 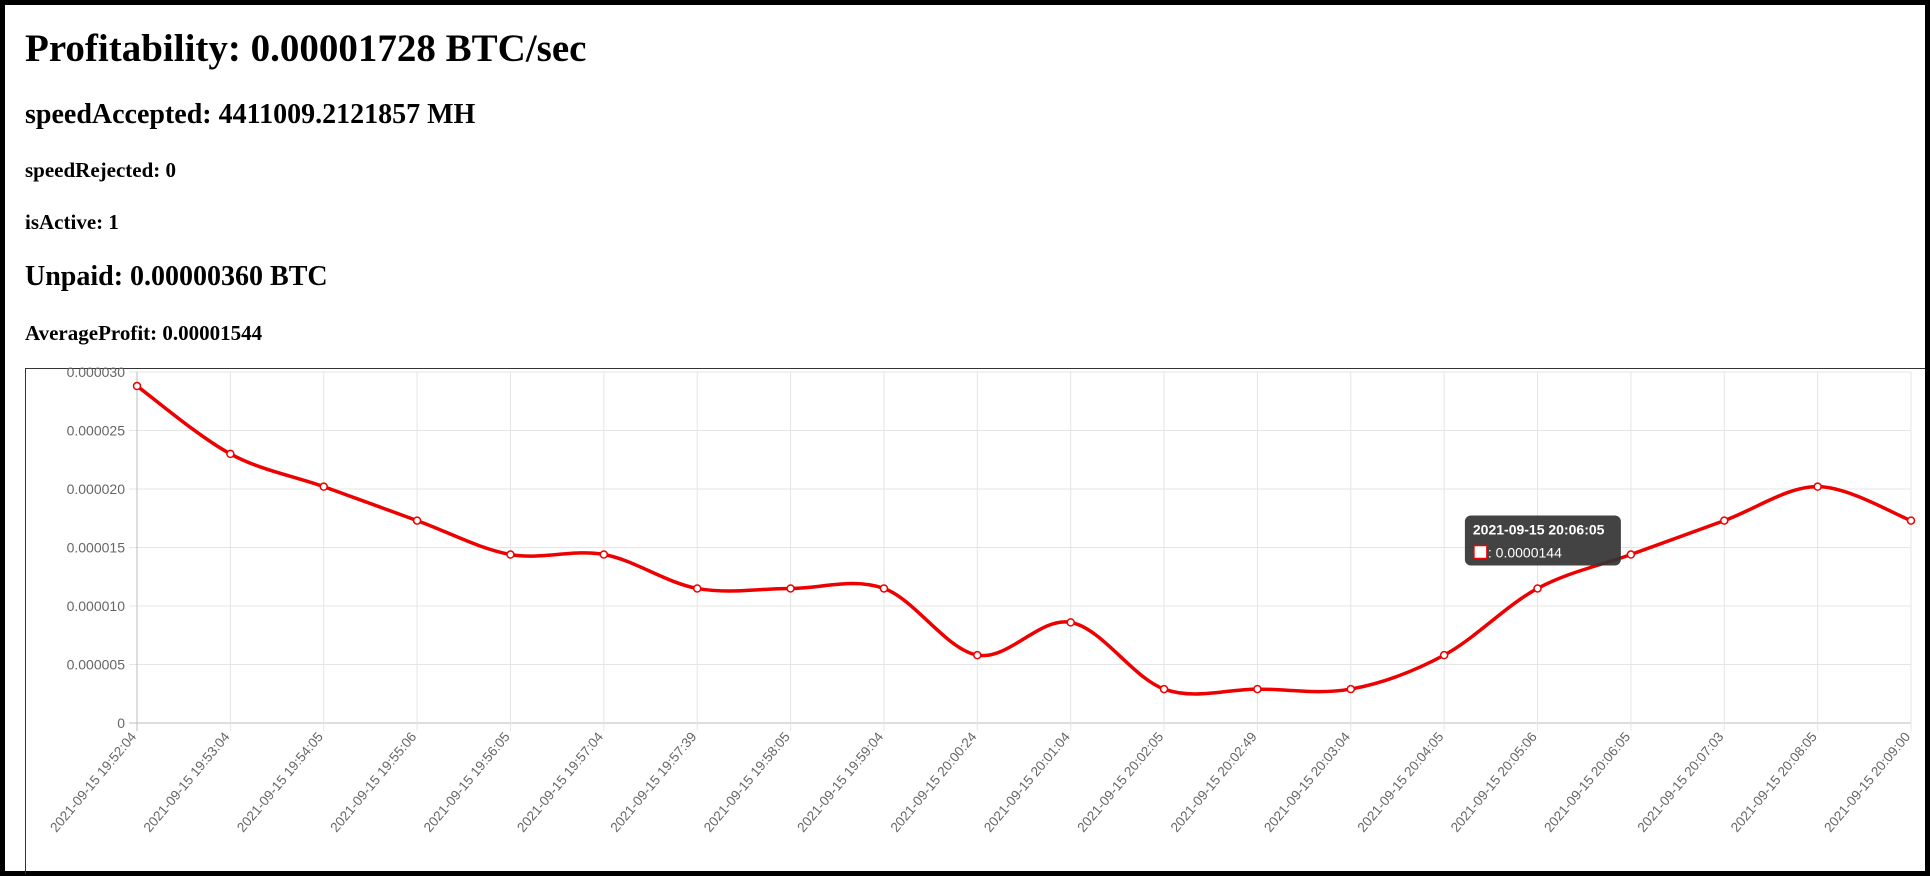 What do you see at coordinates (250, 114) in the screenshot?
I see `speed-accepted-heading: speedAccepted: 4411009.2121857 MH` at bounding box center [250, 114].